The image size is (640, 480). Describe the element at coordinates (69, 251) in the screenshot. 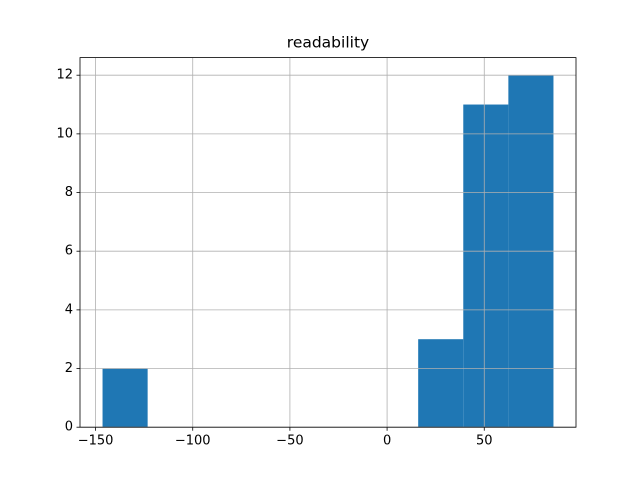

I see `y-tick-label: 6` at that location.